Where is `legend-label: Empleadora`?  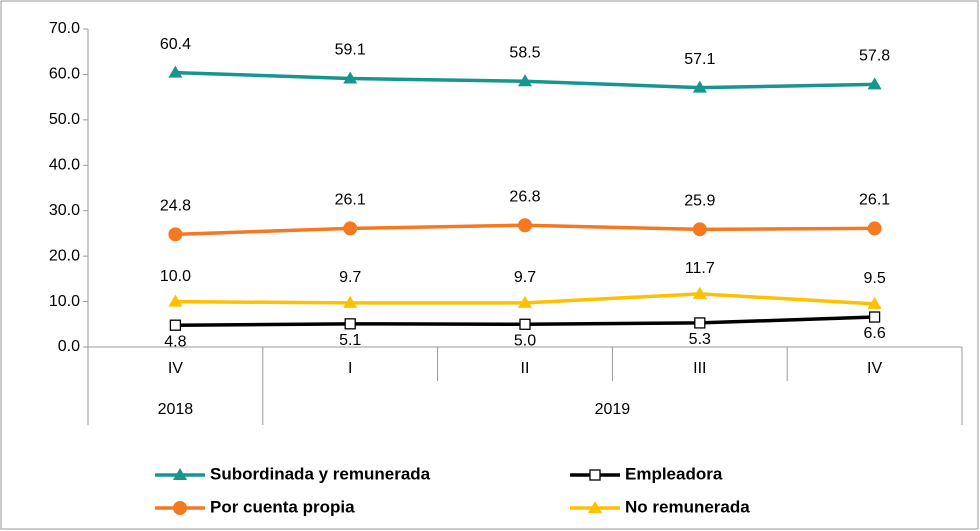 legend-label: Empleadora is located at coordinates (674, 473).